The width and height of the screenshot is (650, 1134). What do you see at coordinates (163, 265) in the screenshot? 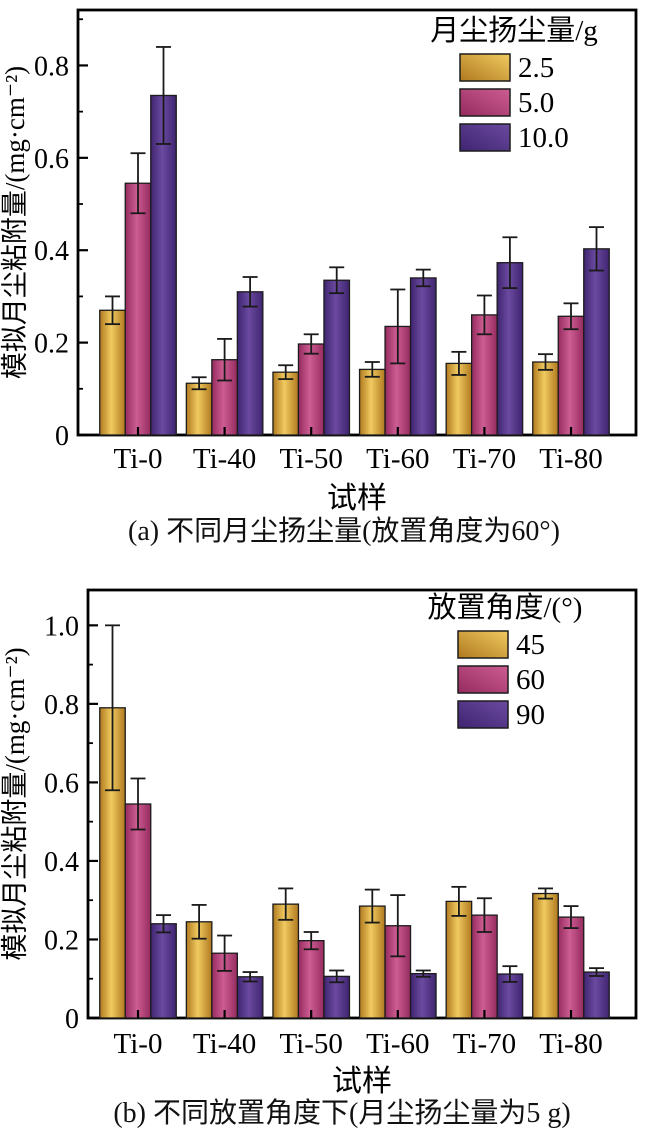
I see `bar-10.0-Ti-0` at bounding box center [163, 265].